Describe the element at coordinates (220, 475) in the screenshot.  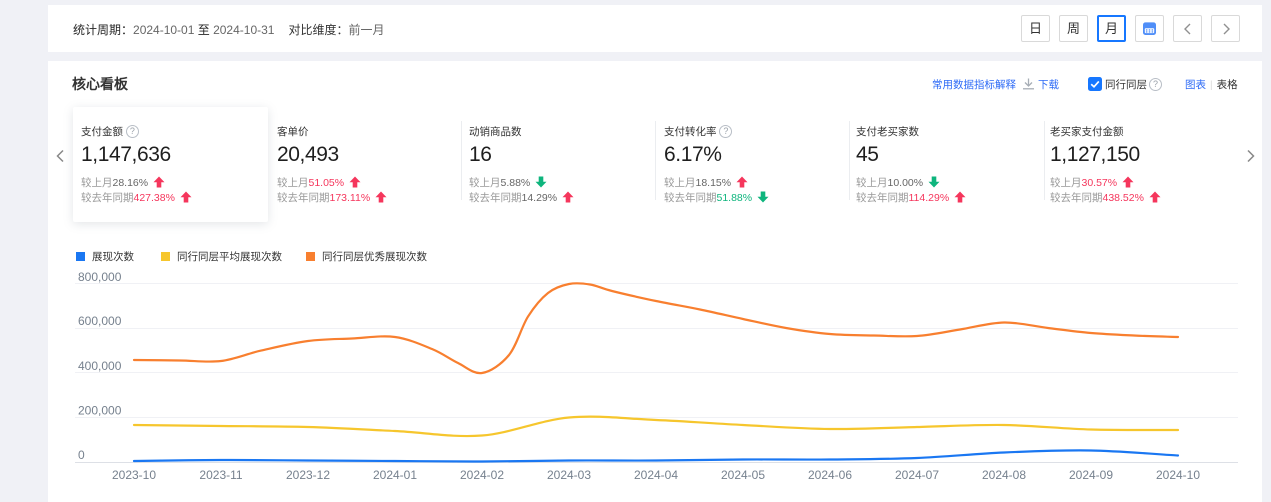
I see `svg-text: 2023-11` at that location.